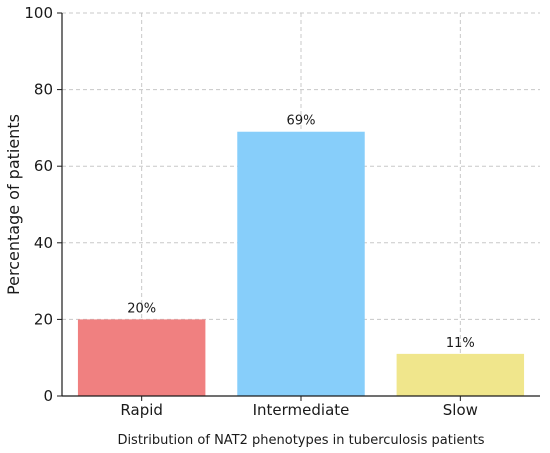 This screenshot has height=453, width=550. I want to click on x-tick-label: Intermediate, so click(301, 410).